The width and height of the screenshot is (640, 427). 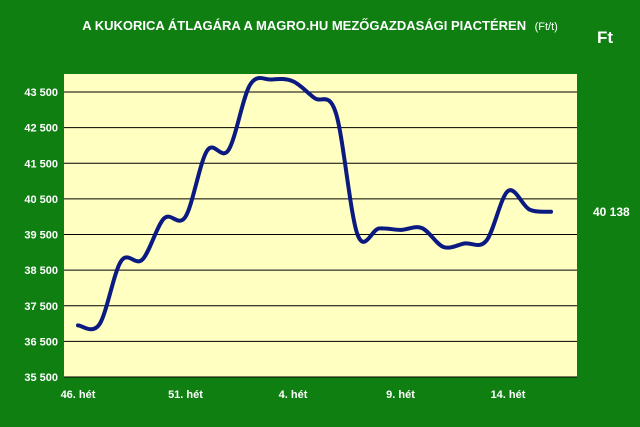 What do you see at coordinates (611, 212) in the screenshot?
I see `last-value-label: 40 138` at bounding box center [611, 212].